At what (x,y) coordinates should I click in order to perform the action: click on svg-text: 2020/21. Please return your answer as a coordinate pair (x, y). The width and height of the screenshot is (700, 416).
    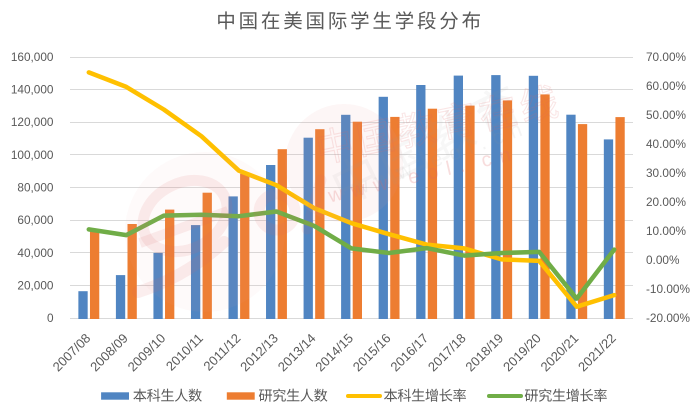
    Looking at the image, I should click on (559, 353).